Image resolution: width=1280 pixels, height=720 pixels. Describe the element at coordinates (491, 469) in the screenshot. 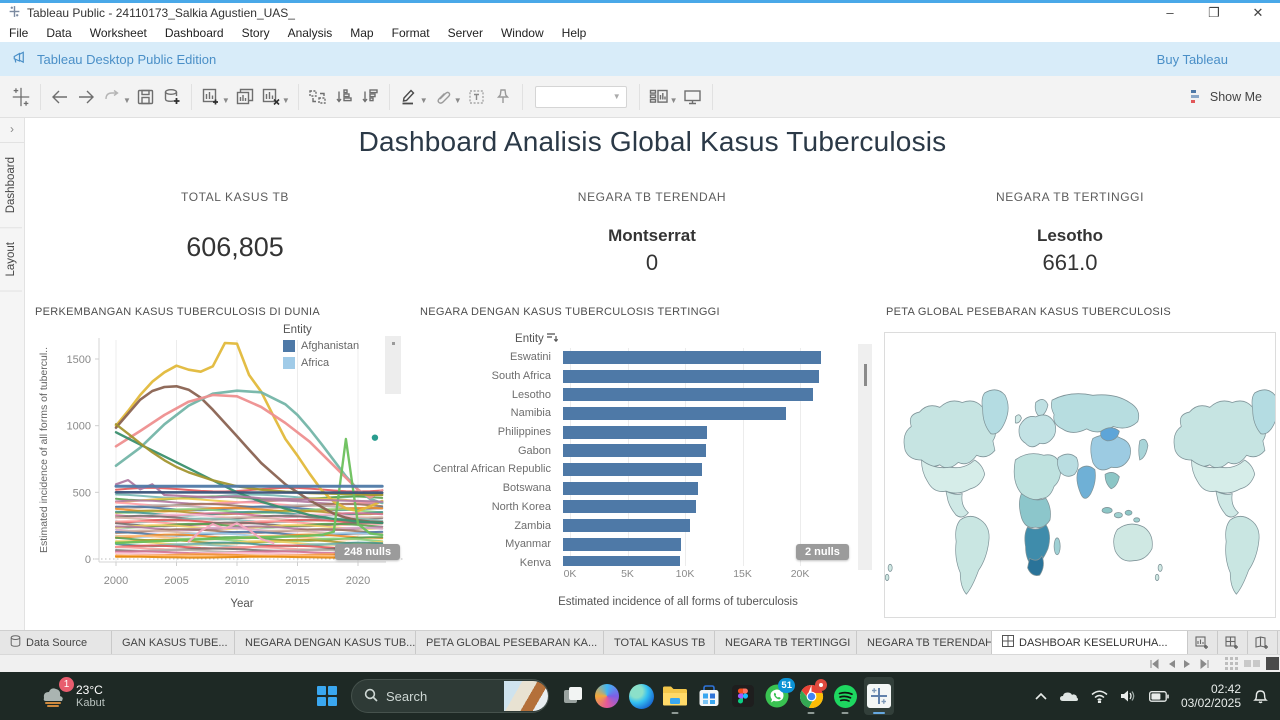

I see `bar-row-label: Central African Republic` at that location.